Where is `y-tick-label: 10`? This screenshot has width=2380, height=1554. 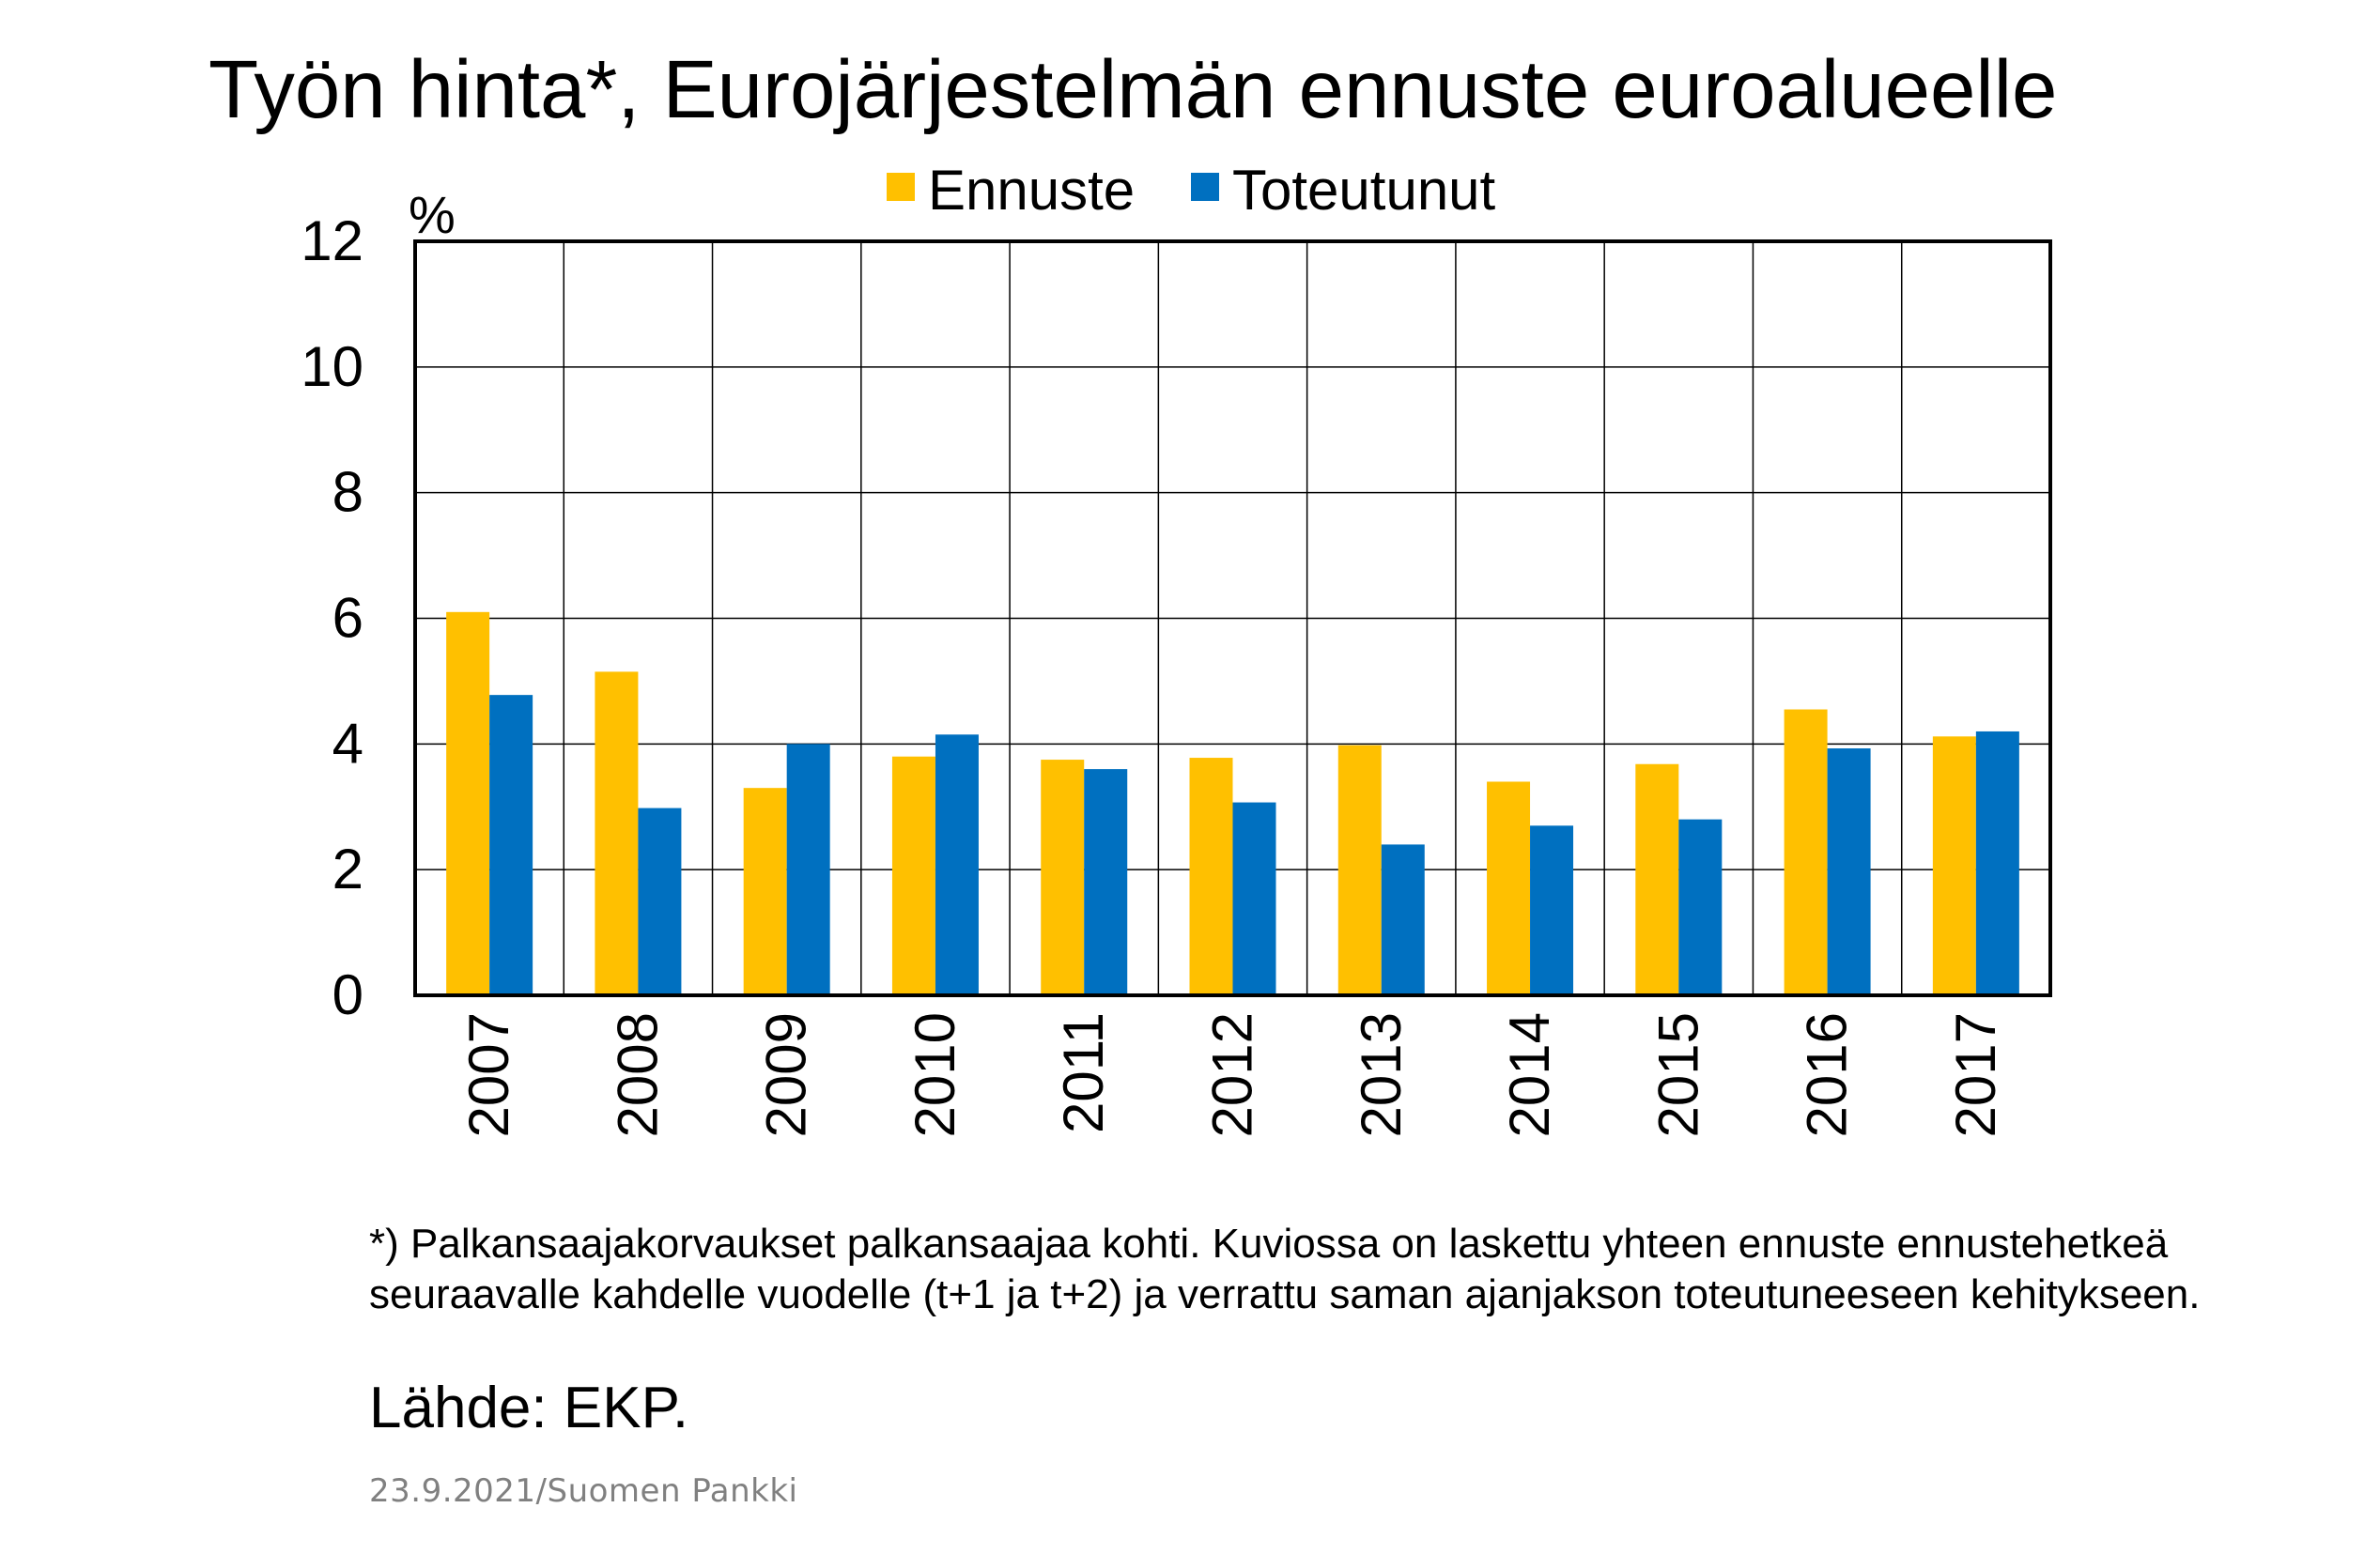
y-tick-label: 10 is located at coordinates (332, 366).